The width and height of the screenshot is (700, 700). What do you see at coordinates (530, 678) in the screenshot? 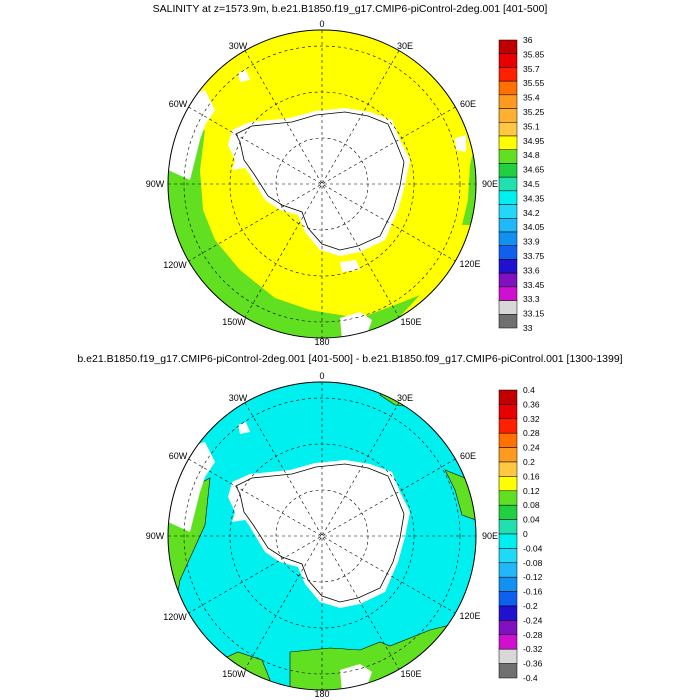
I see `colorbar-label: -0.4` at bounding box center [530, 678].